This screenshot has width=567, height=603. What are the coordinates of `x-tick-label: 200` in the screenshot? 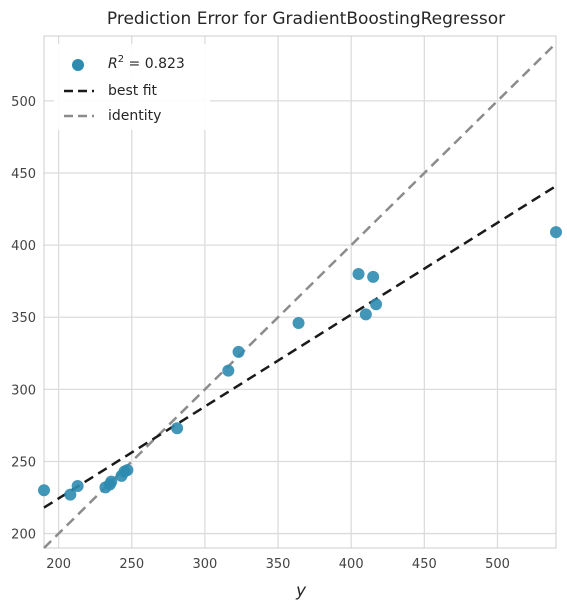 It's located at (58, 564).